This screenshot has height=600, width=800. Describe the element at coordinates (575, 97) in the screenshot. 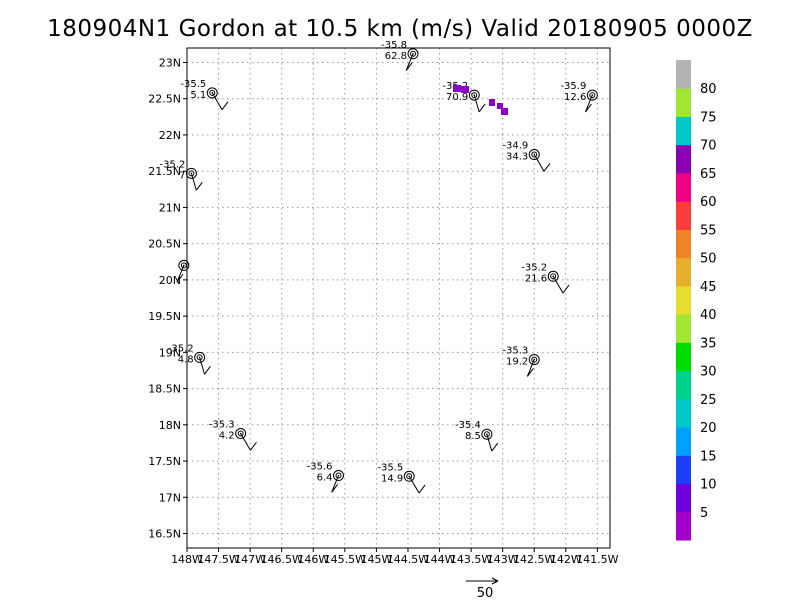

I see `station-speed-label: 12.6` at that location.